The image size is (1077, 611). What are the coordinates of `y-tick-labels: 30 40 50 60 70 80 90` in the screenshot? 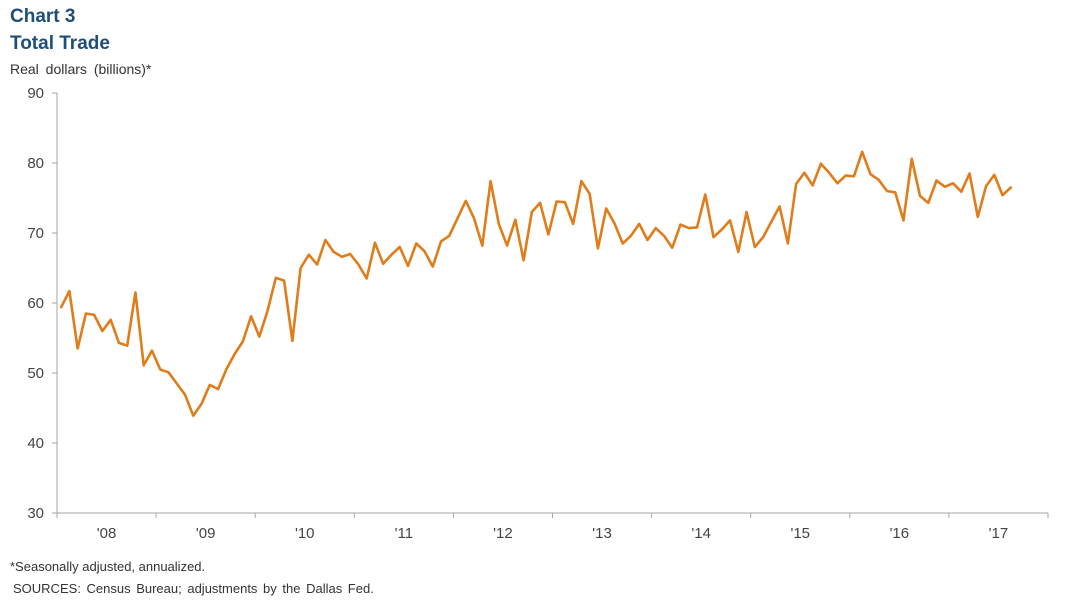 It's located at (35, 303).